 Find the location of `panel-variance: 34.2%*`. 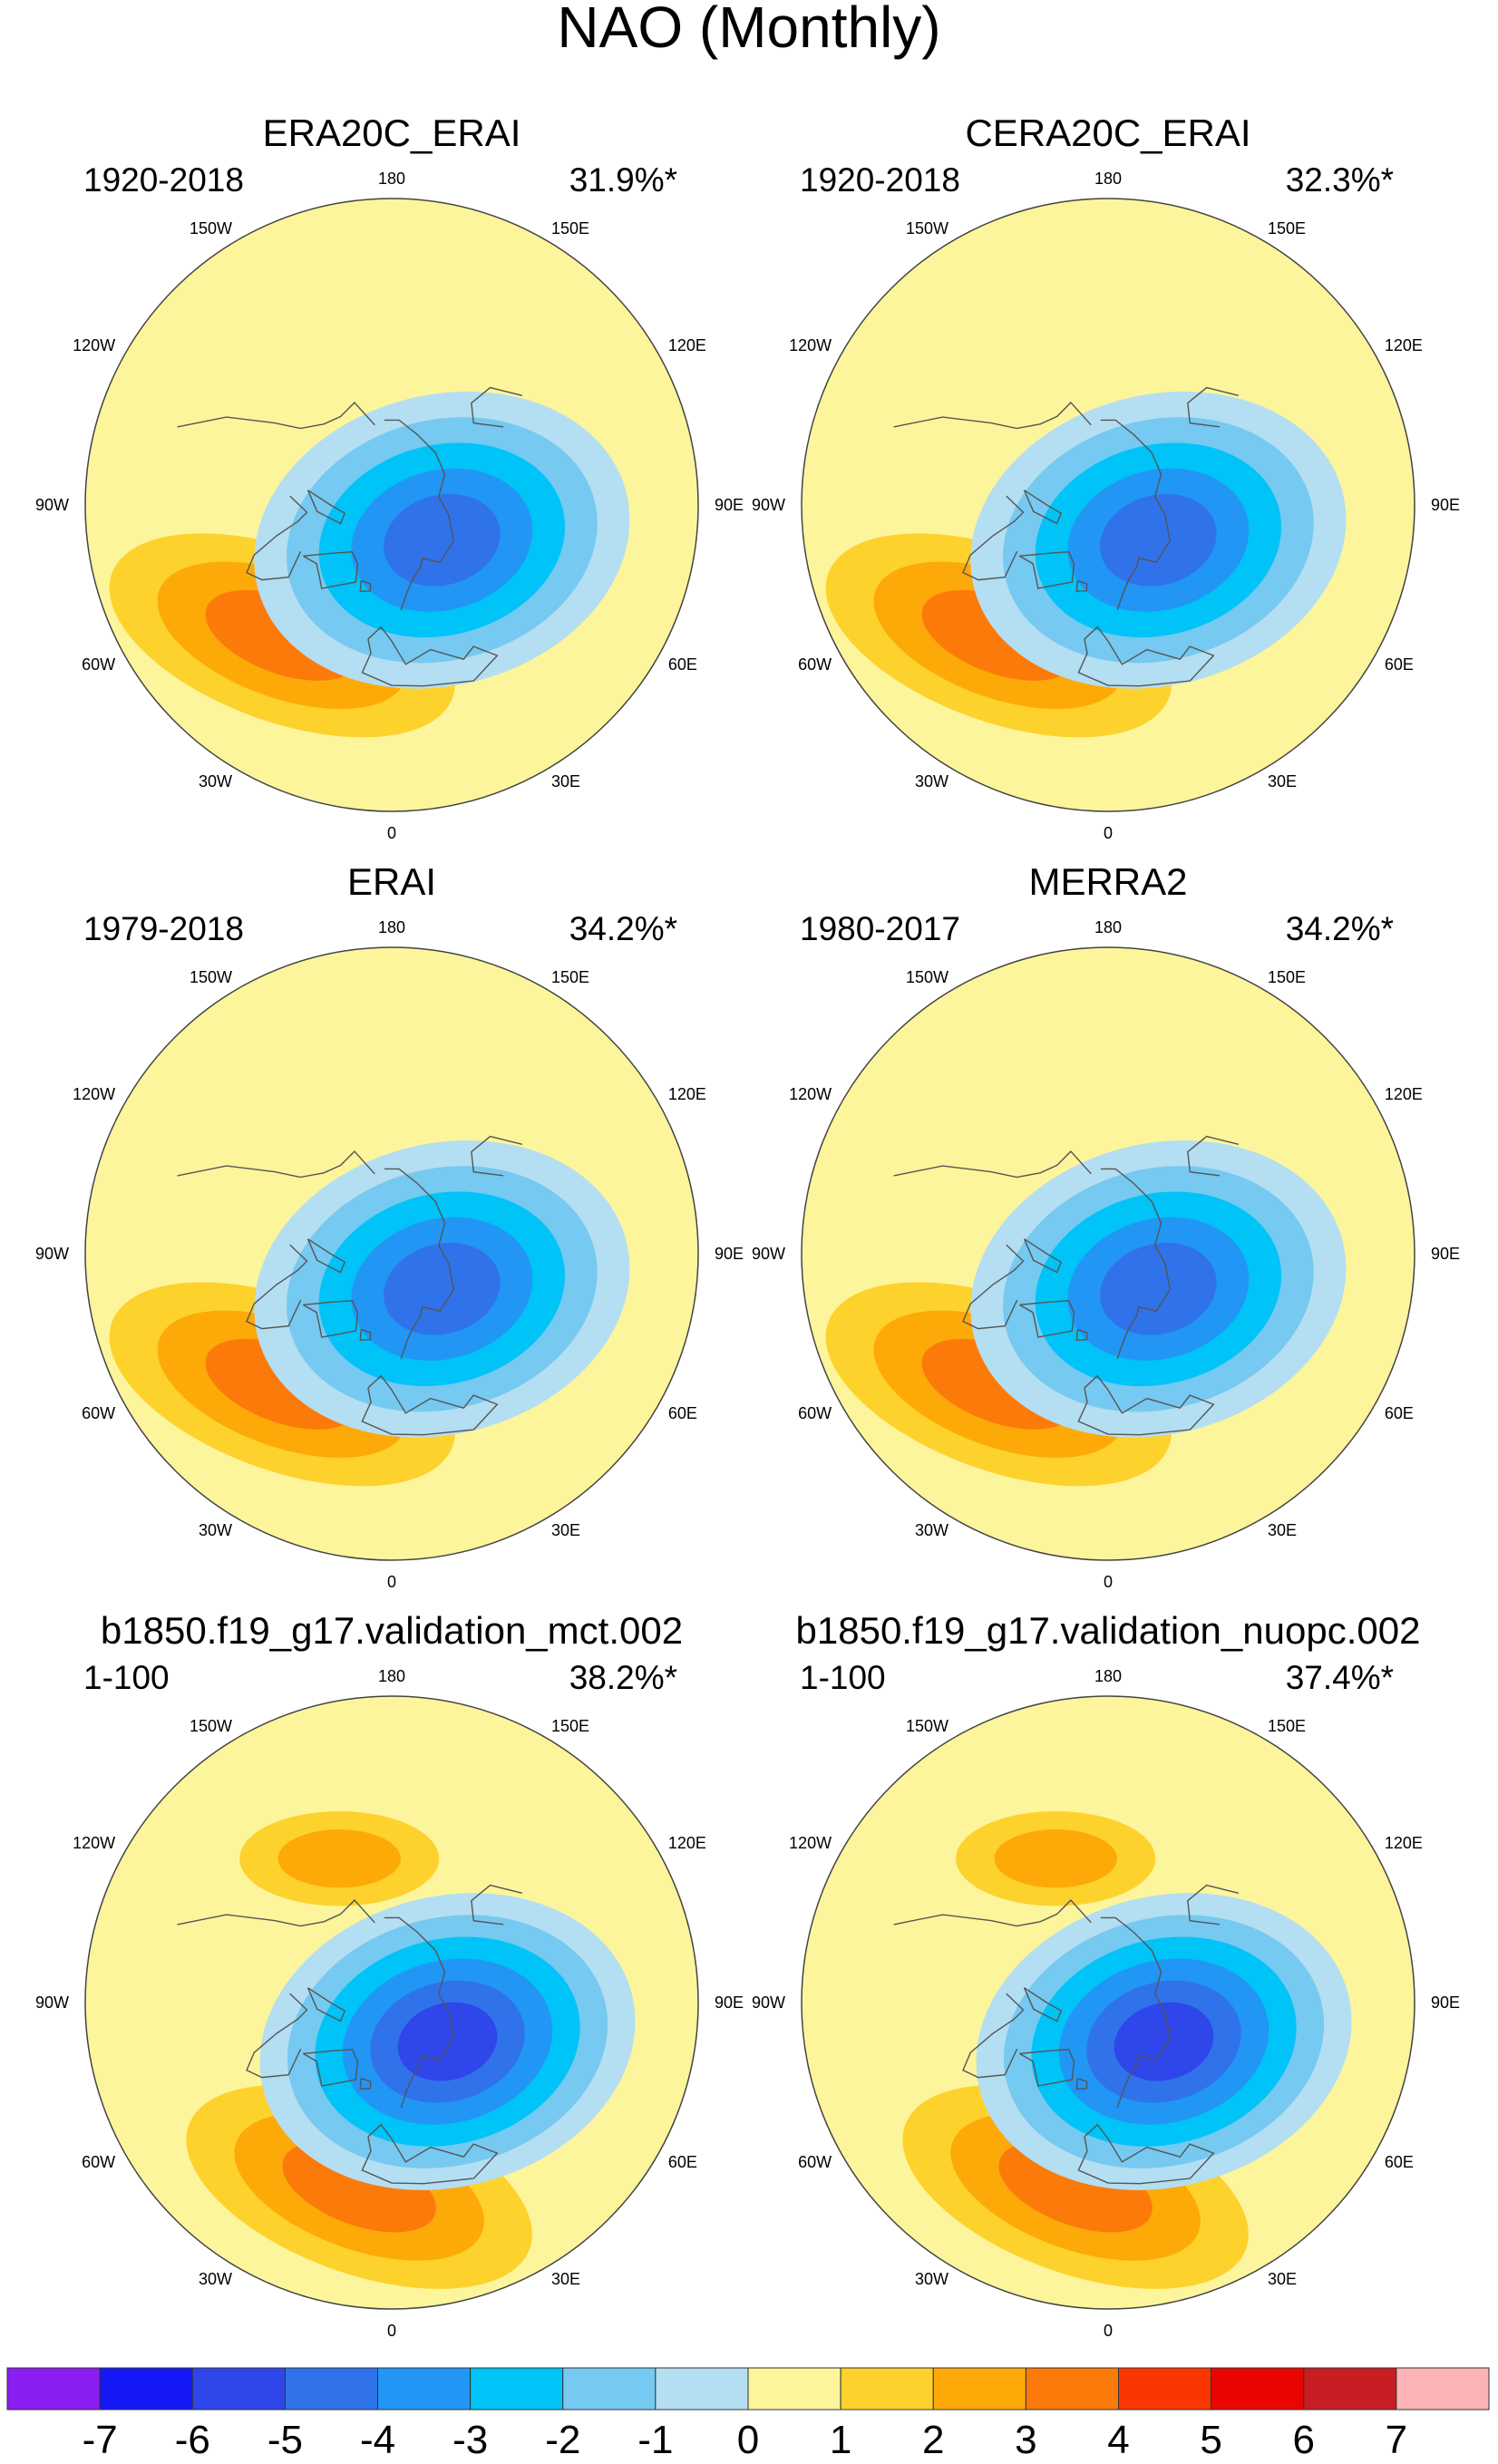

panel-variance: 34.2%* is located at coordinates (1340, 928).